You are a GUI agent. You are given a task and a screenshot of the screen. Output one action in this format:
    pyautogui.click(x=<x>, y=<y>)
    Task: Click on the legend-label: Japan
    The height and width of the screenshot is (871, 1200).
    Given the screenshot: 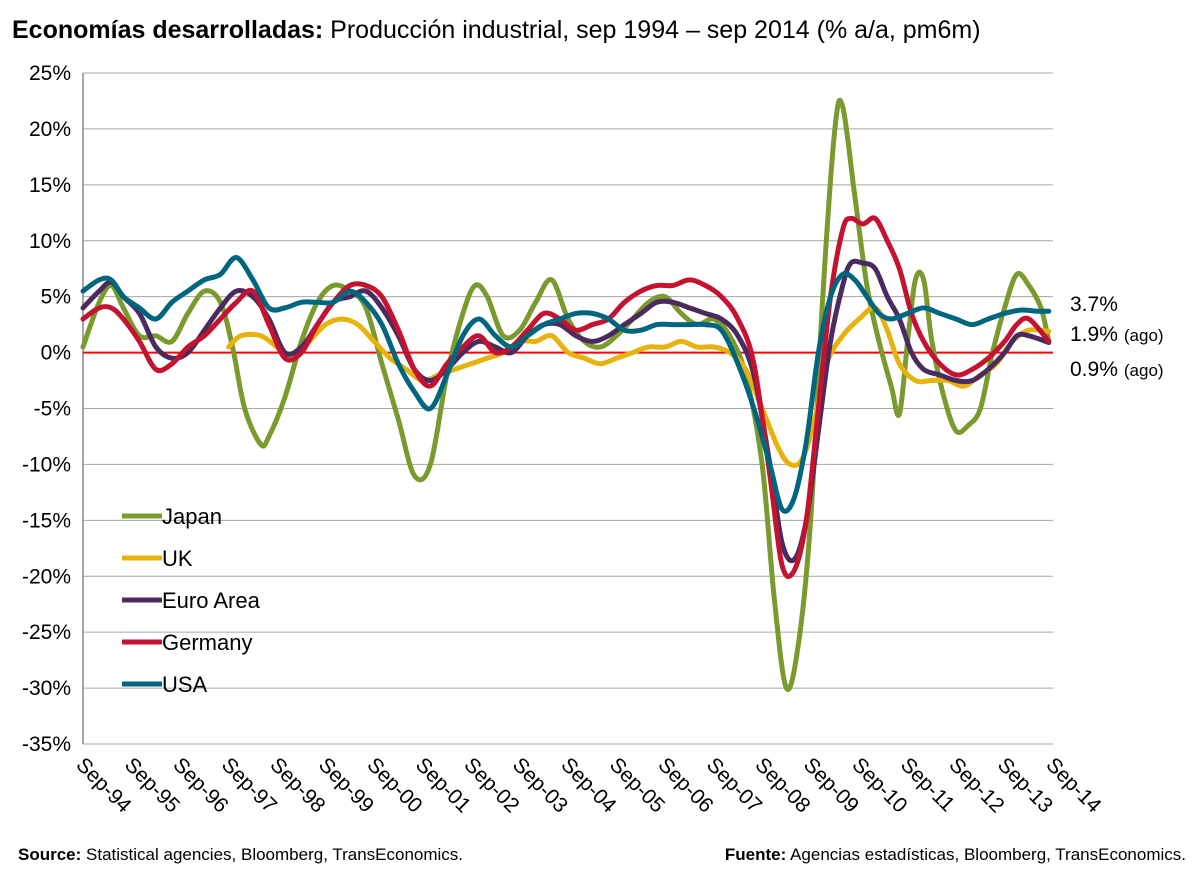 What is the action you would take?
    pyautogui.click(x=192, y=516)
    